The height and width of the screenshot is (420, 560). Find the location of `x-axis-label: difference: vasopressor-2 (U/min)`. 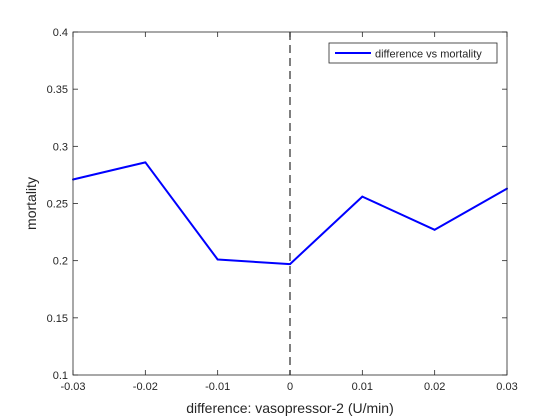

x-axis-label: difference: vasopressor-2 (U/min) is located at coordinates (289, 408).